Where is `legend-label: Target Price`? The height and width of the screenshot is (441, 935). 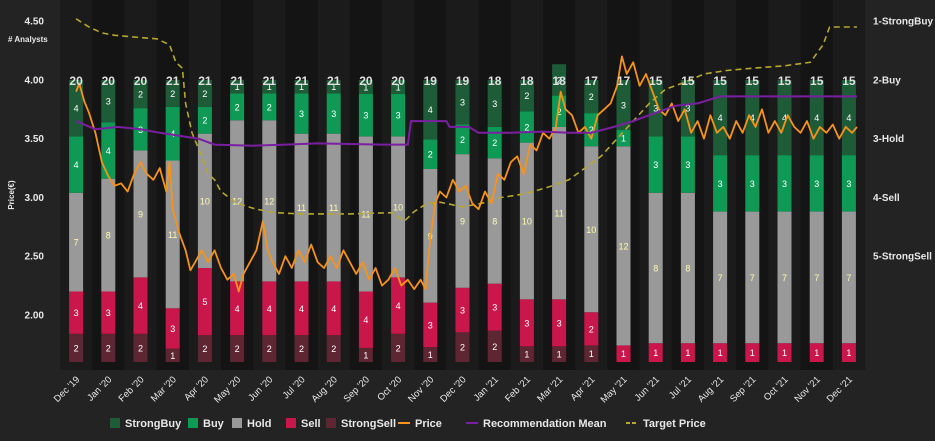 legend-label: Target Price is located at coordinates (674, 424).